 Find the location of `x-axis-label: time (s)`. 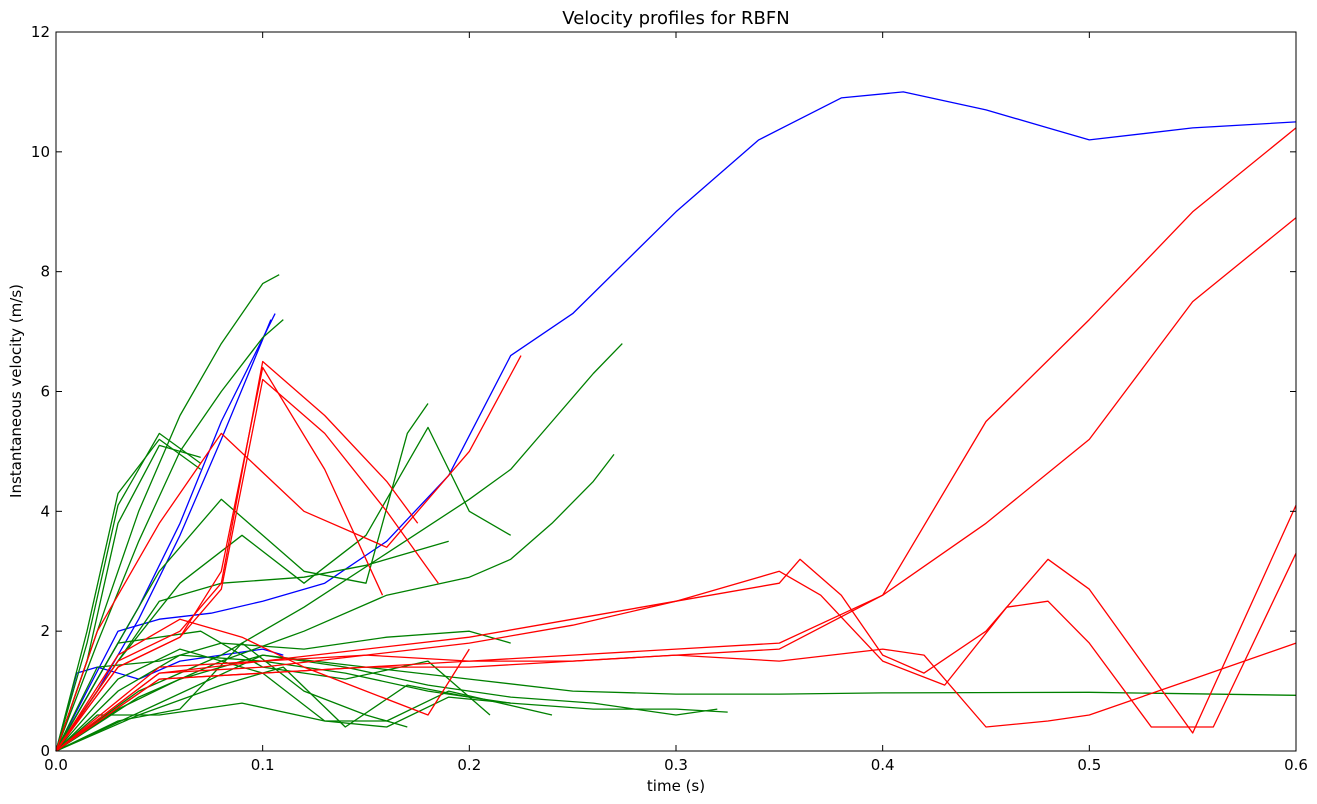

x-axis-label: time (s) is located at coordinates (676, 786).